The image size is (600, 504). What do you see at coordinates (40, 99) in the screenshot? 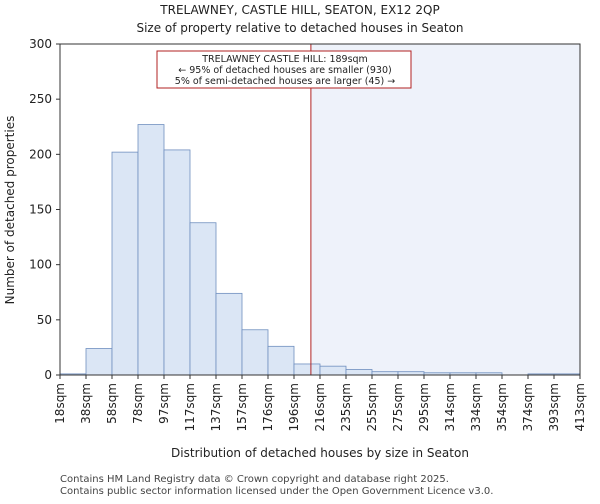
I see `y-tick-label: 250` at bounding box center [40, 99].